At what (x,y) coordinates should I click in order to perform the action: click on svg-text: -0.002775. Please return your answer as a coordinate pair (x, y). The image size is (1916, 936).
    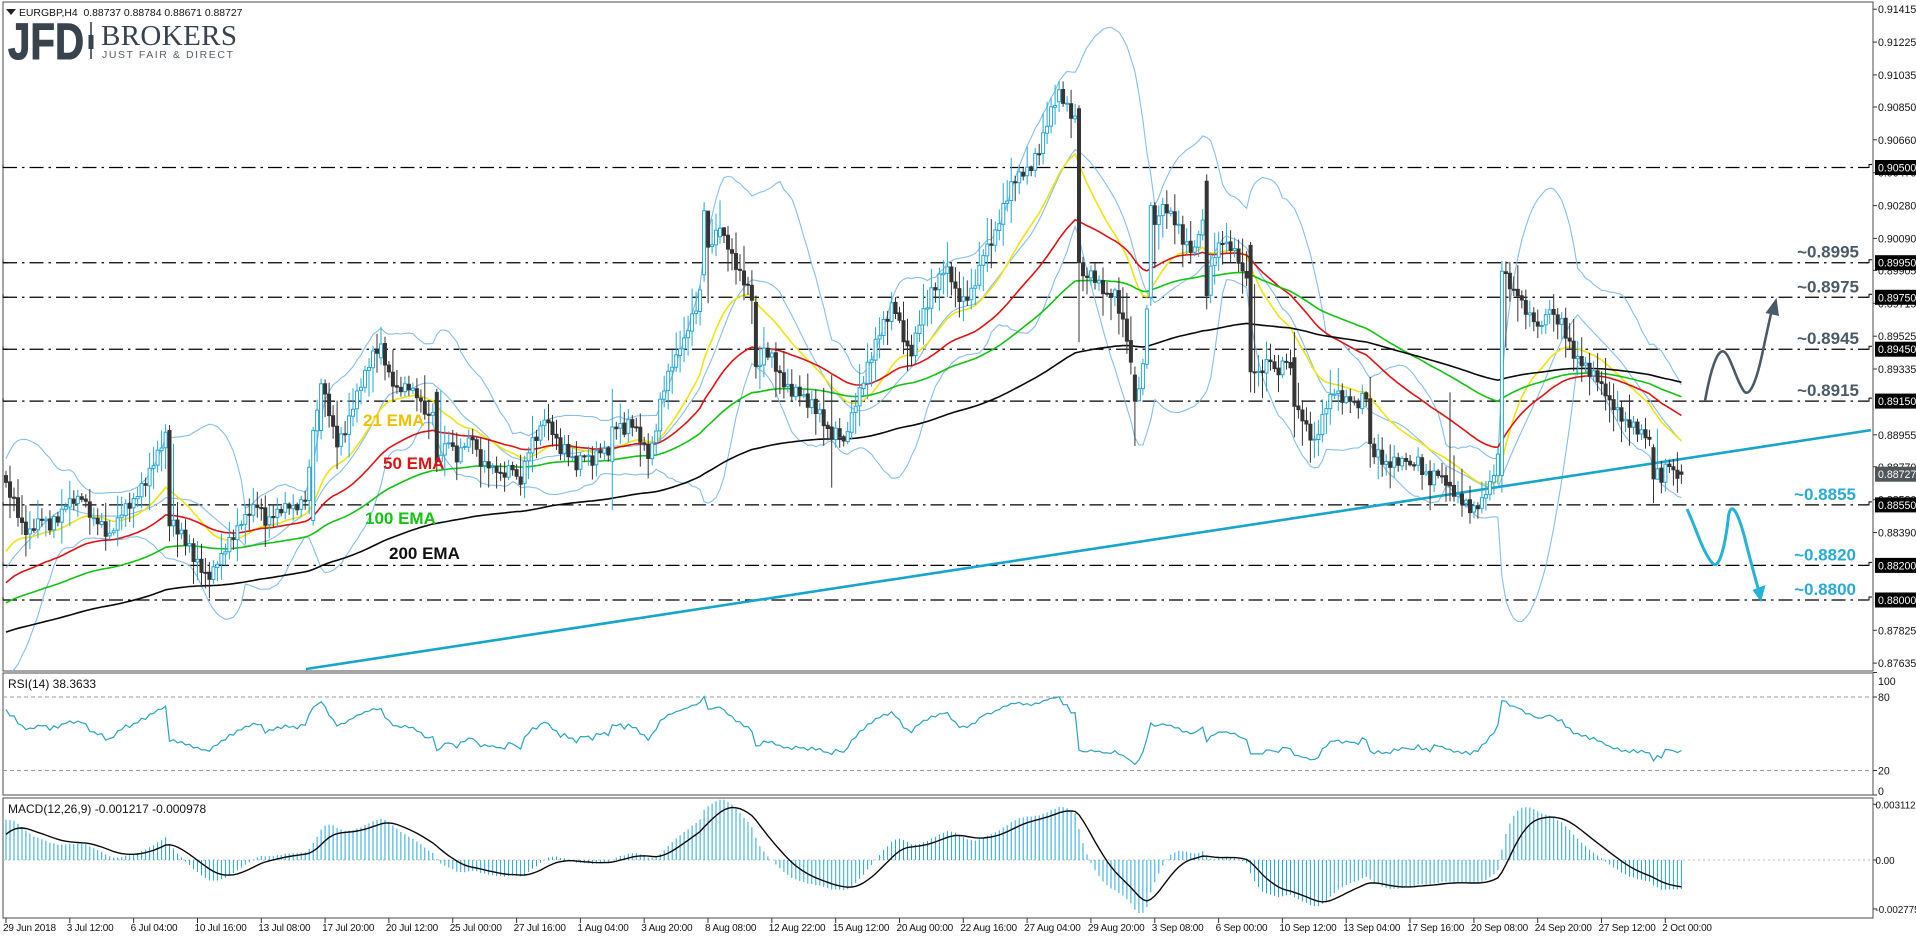
    Looking at the image, I should click on (1896, 910).